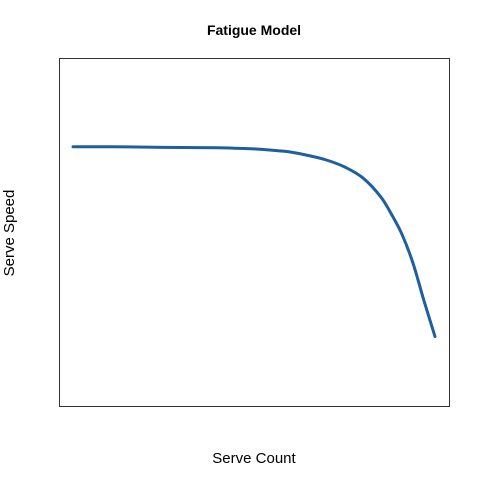 Image resolution: width=480 pixels, height=480 pixels. What do you see at coordinates (254, 30) in the screenshot?
I see `chart-title: Fatigue Model` at bounding box center [254, 30].